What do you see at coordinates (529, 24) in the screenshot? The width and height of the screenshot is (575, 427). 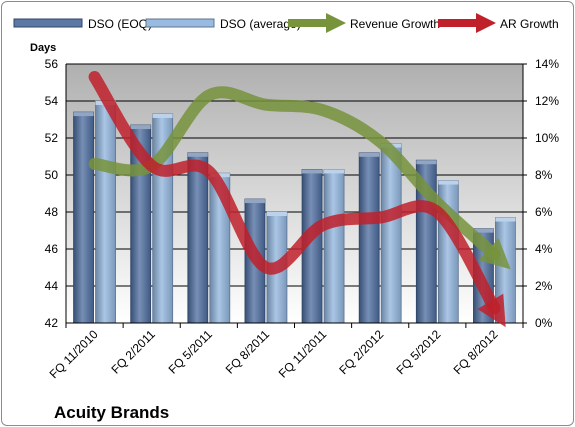 I see `legend-label: AR Growth` at bounding box center [529, 24].